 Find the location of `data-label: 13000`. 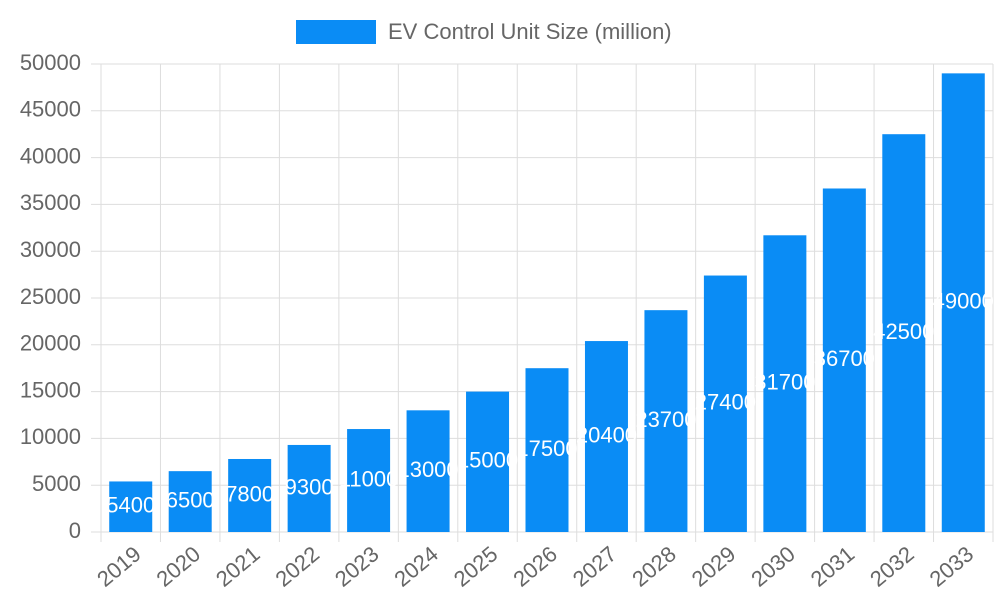

data-label: 13000 is located at coordinates (427, 469).